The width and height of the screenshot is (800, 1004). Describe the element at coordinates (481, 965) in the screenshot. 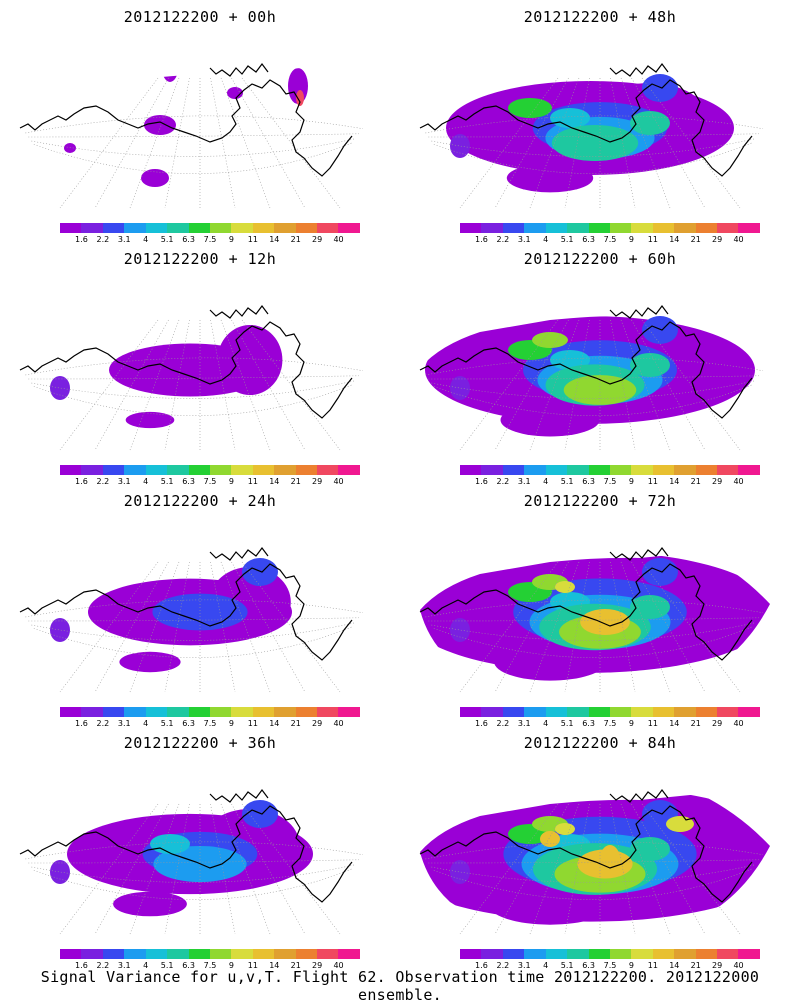

I see `colorbar-tick-label: 1.6` at that location.